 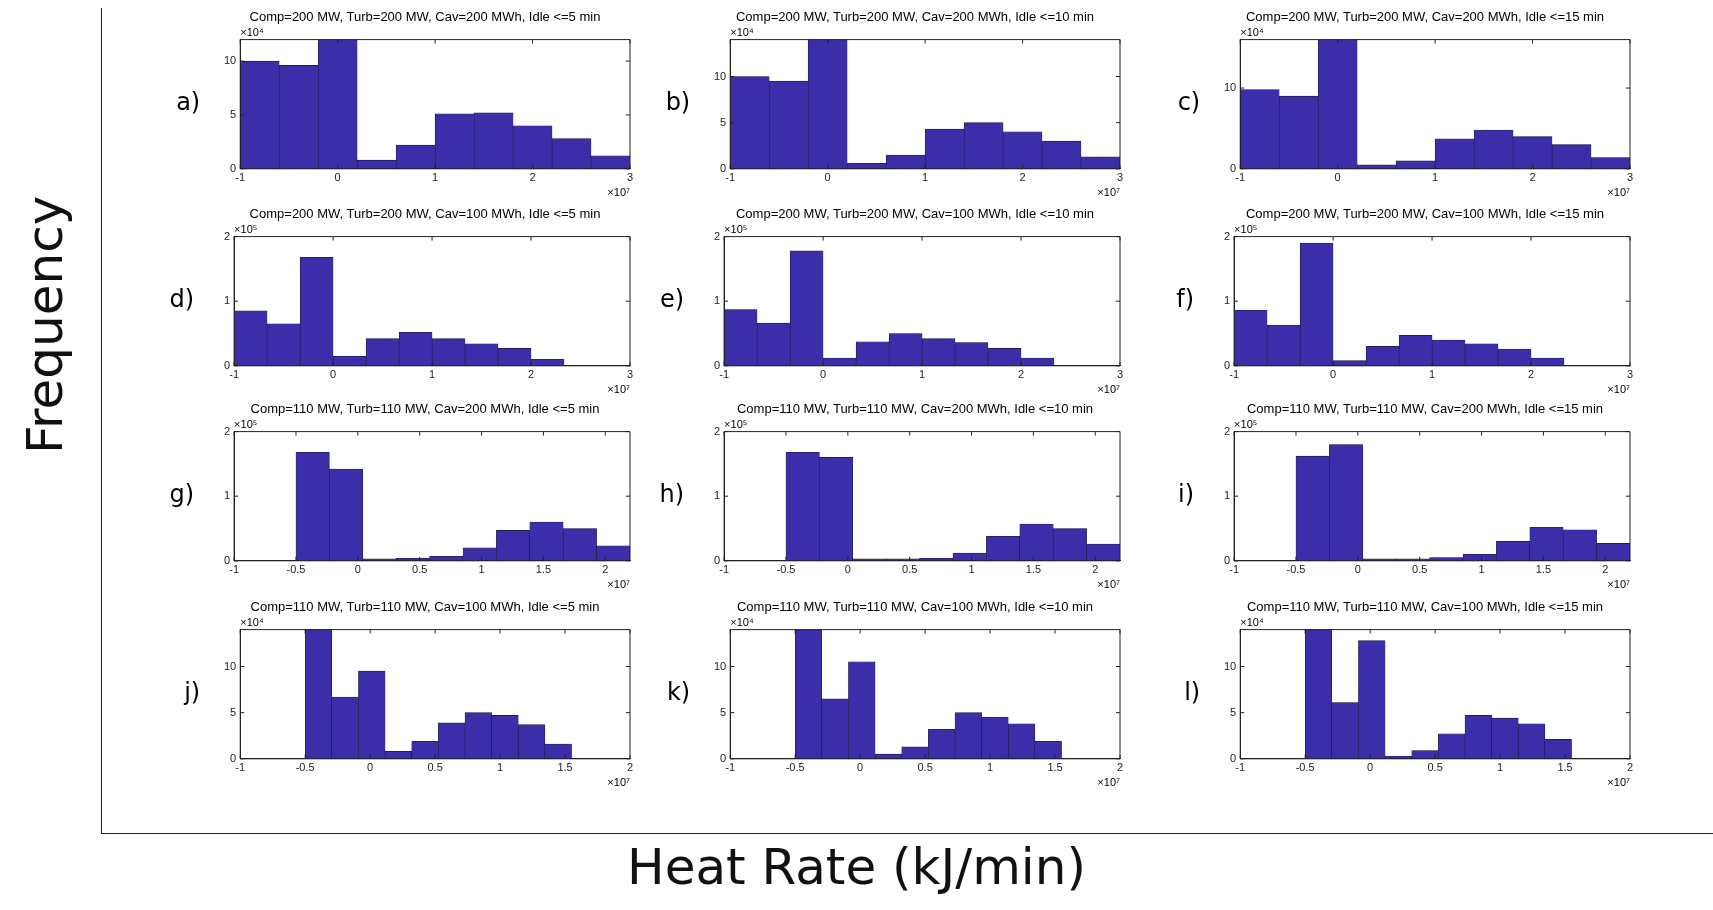 I want to click on chart-title: Comp=200 MW, Turb=200 MW, Cav=200 MWh, Idle <=15 min, so click(x=1425, y=17).